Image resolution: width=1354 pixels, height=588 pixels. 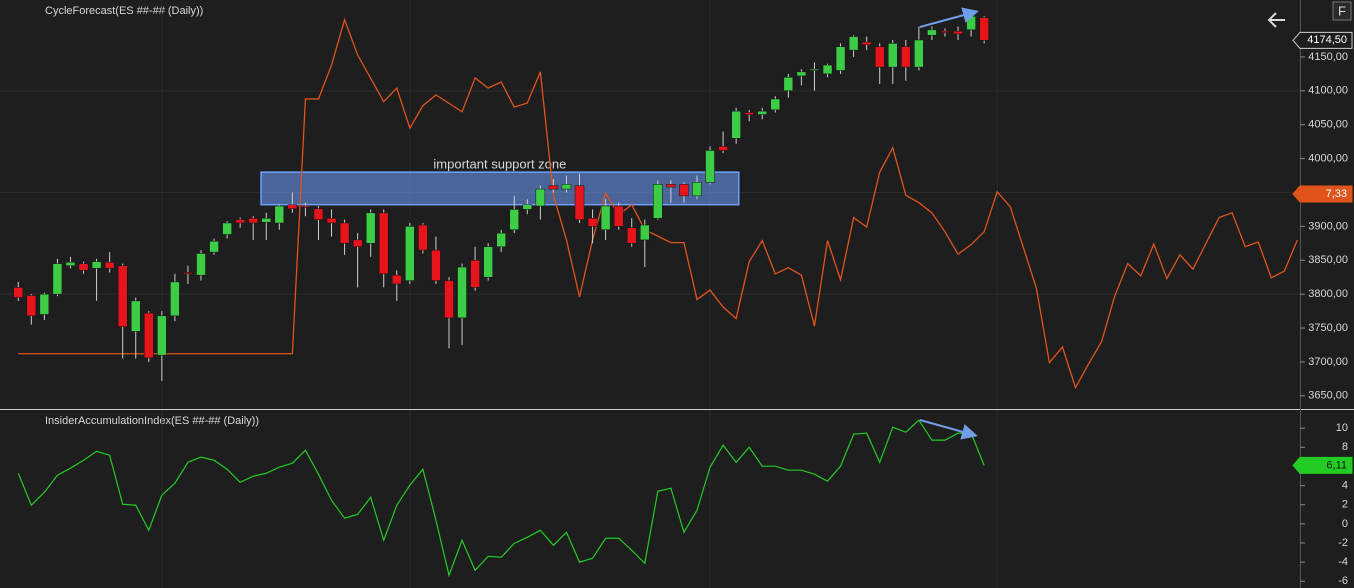 What do you see at coordinates (1343, 543) in the screenshot?
I see `y-tick-label: -2` at bounding box center [1343, 543].